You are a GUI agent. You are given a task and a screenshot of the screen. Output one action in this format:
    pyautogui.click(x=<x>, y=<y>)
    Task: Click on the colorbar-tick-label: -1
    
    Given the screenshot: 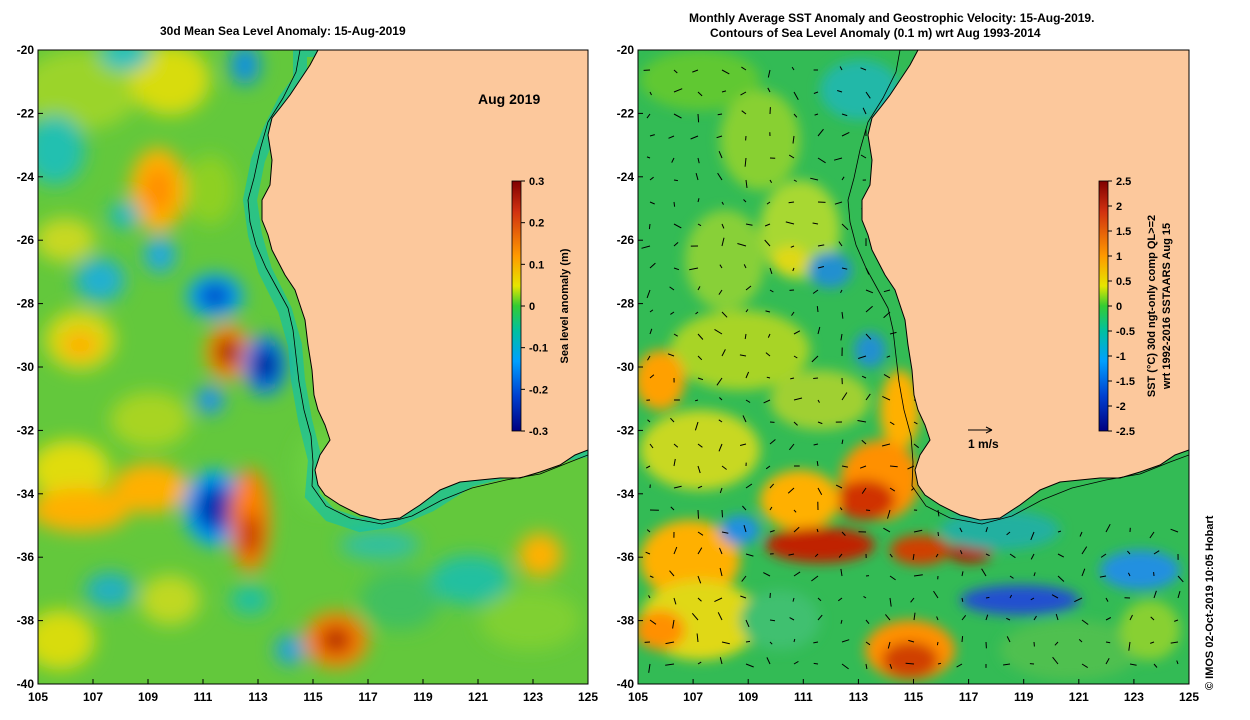 What is the action you would take?
    pyautogui.click(x=1121, y=357)
    